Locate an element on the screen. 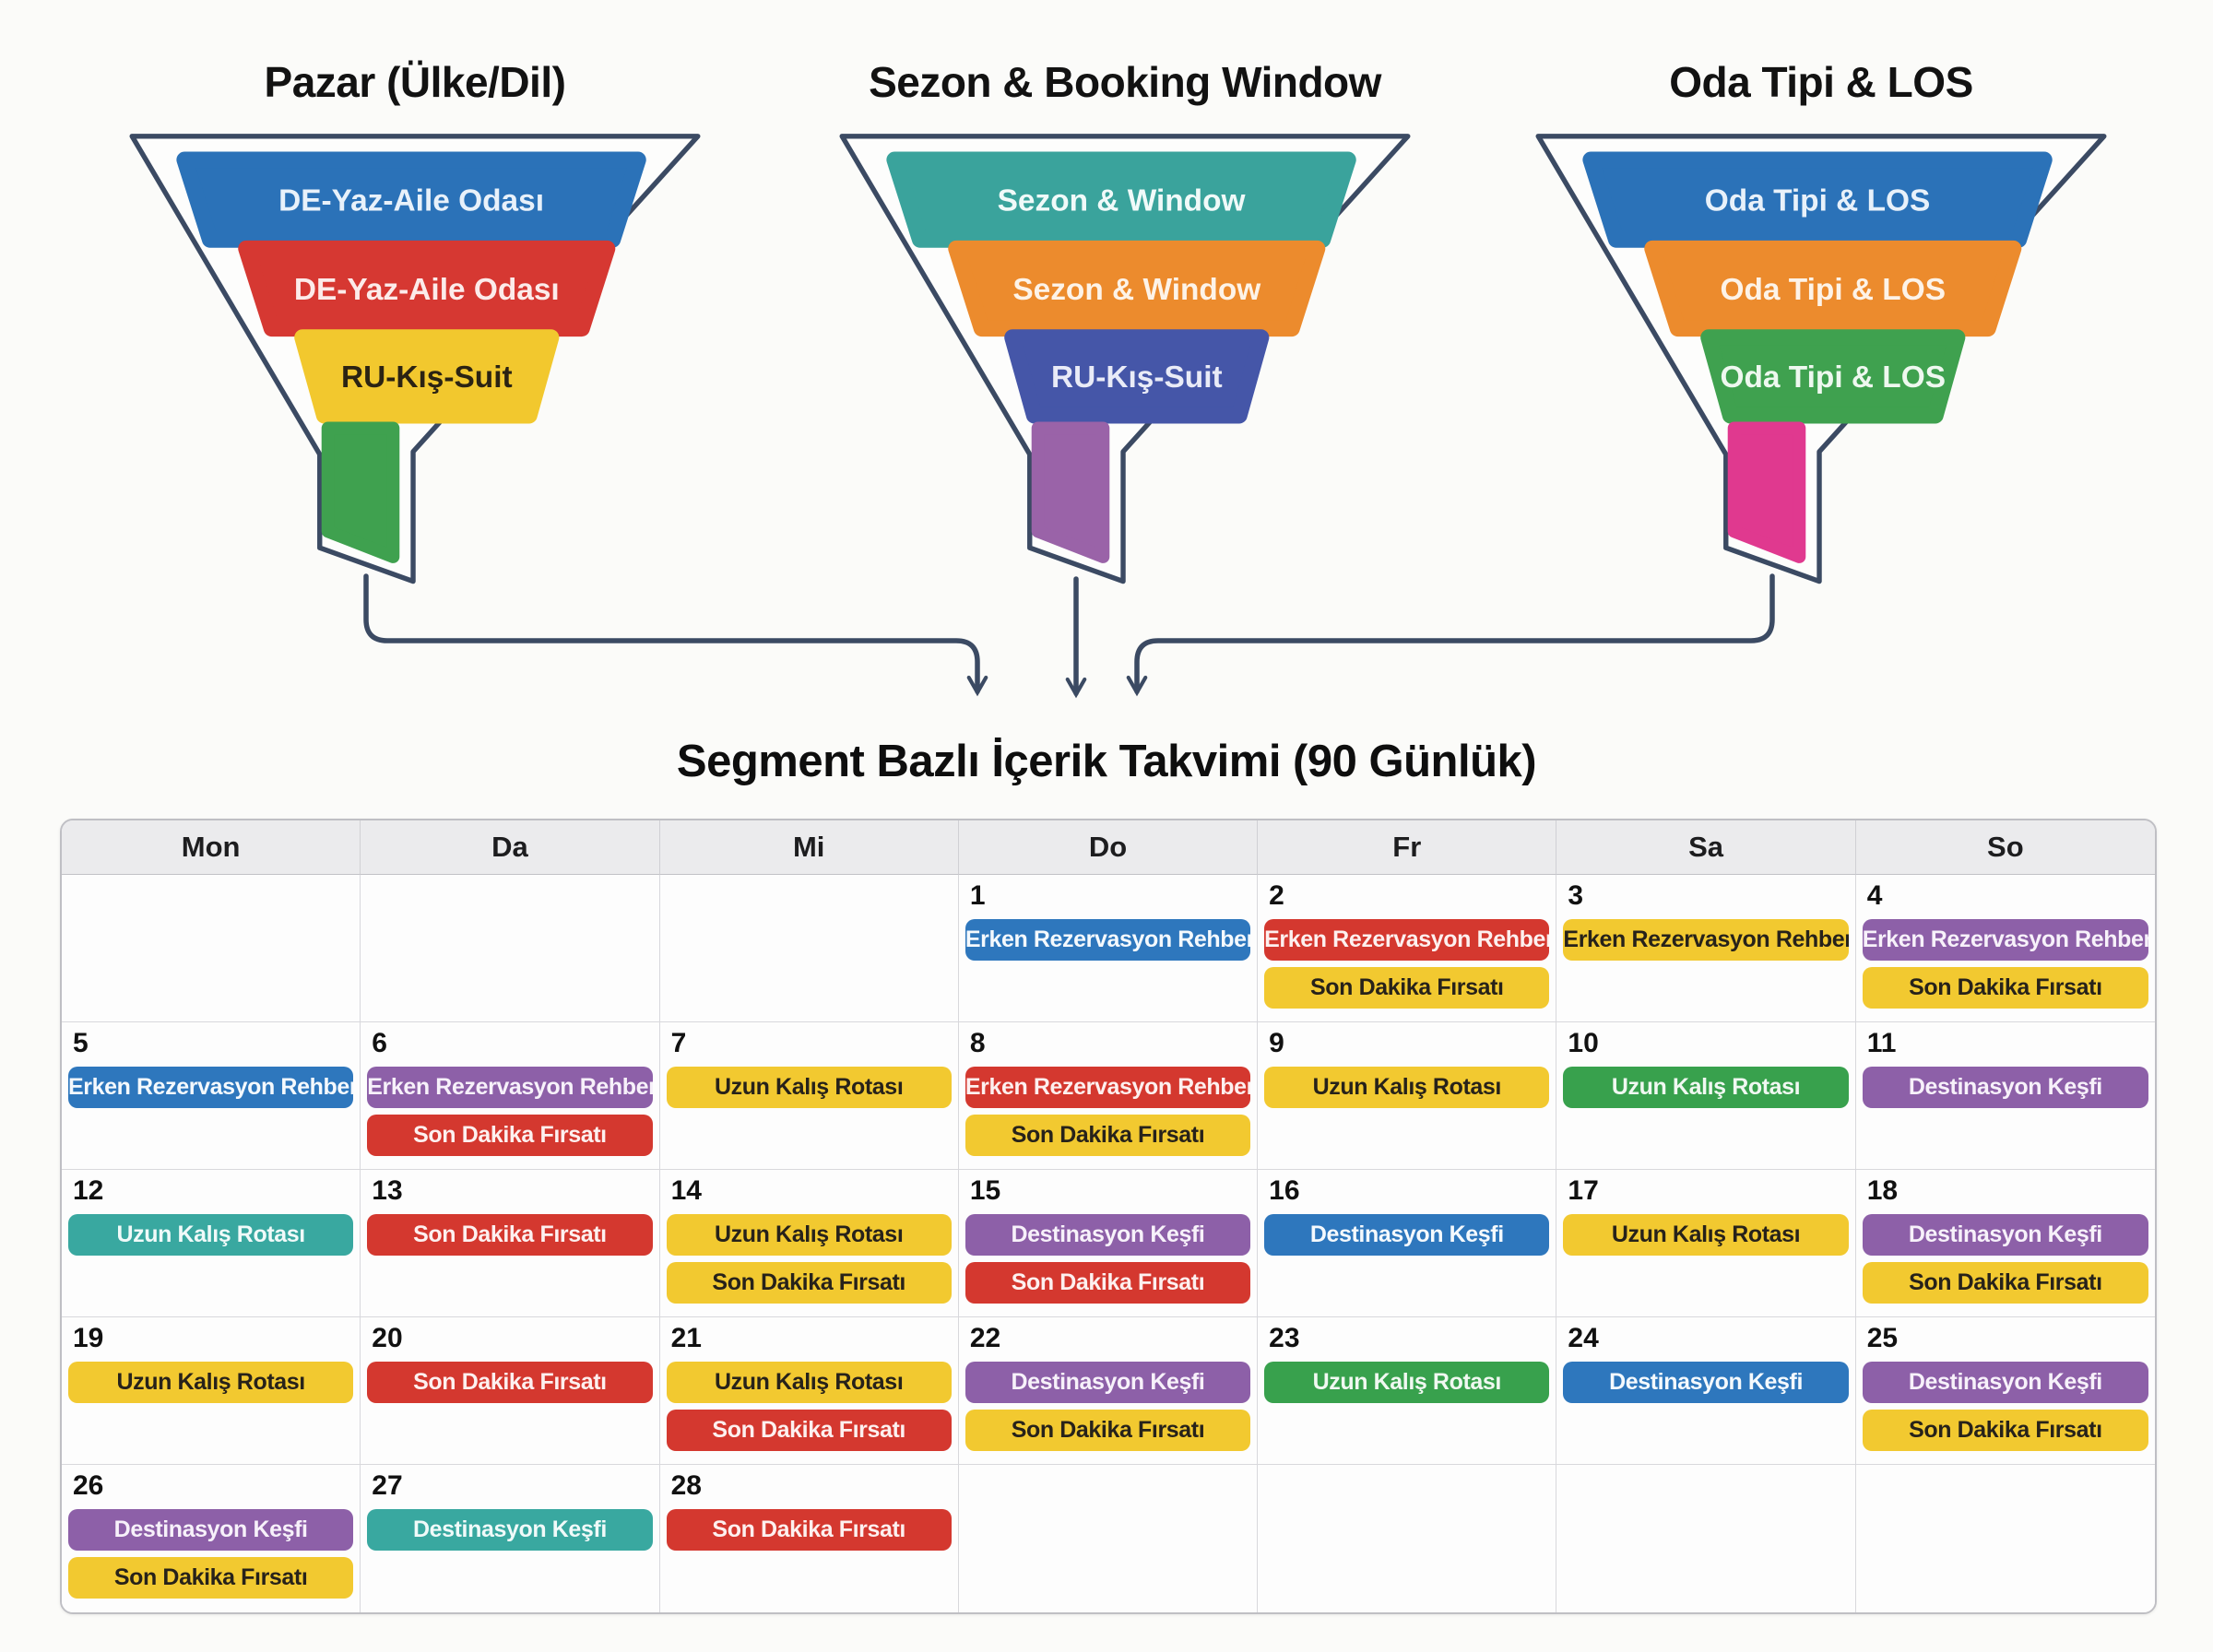 Image resolution: width=2213 pixels, height=1652 pixels. day-number: 4 is located at coordinates (1874, 895).